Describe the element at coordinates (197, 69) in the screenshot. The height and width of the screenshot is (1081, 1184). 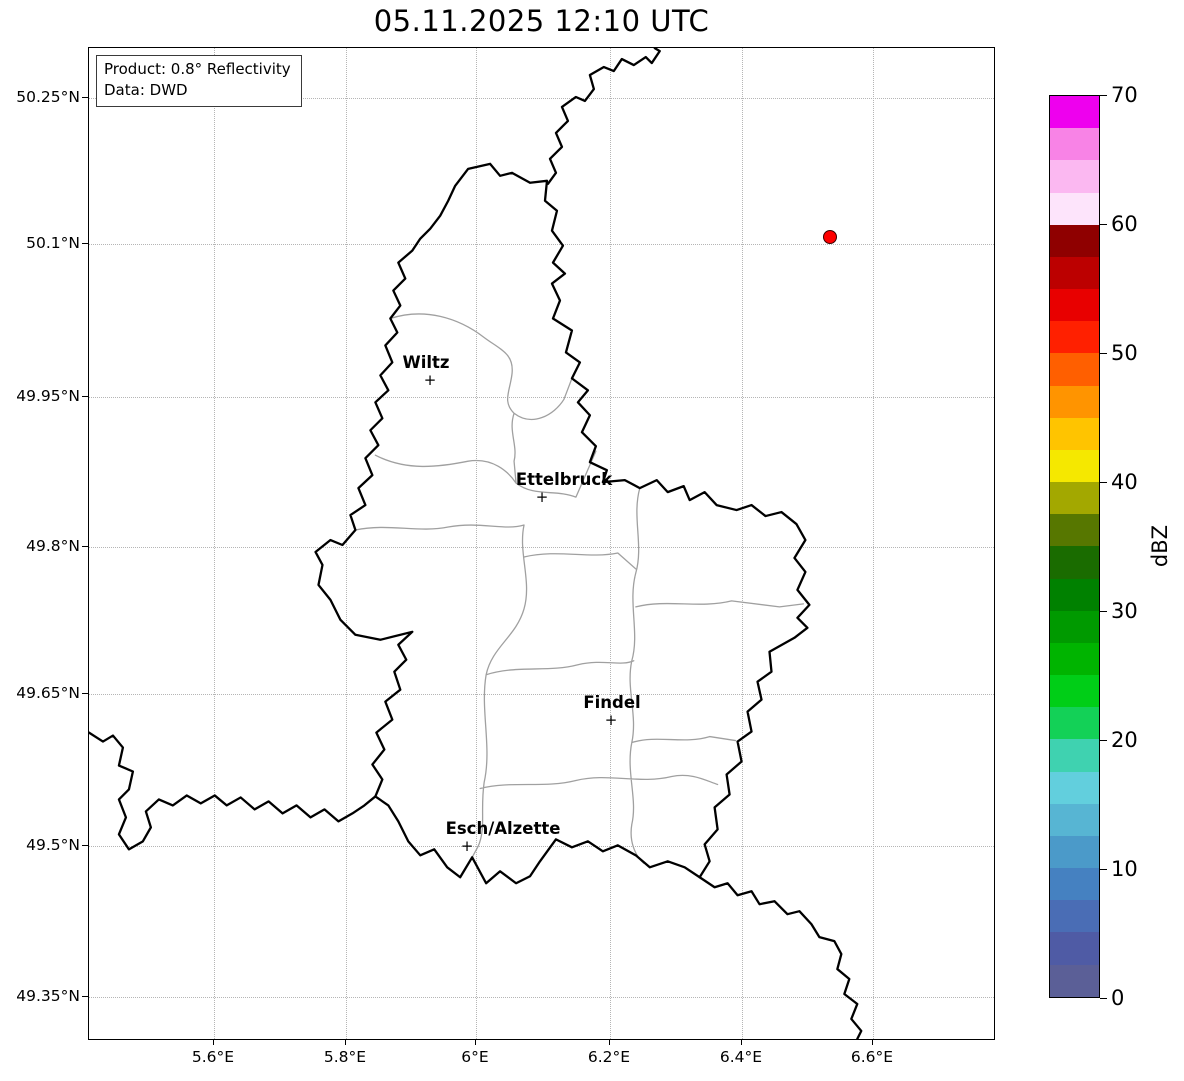
I see `product-info-line: Product: 0.8° Reflectivity` at that location.